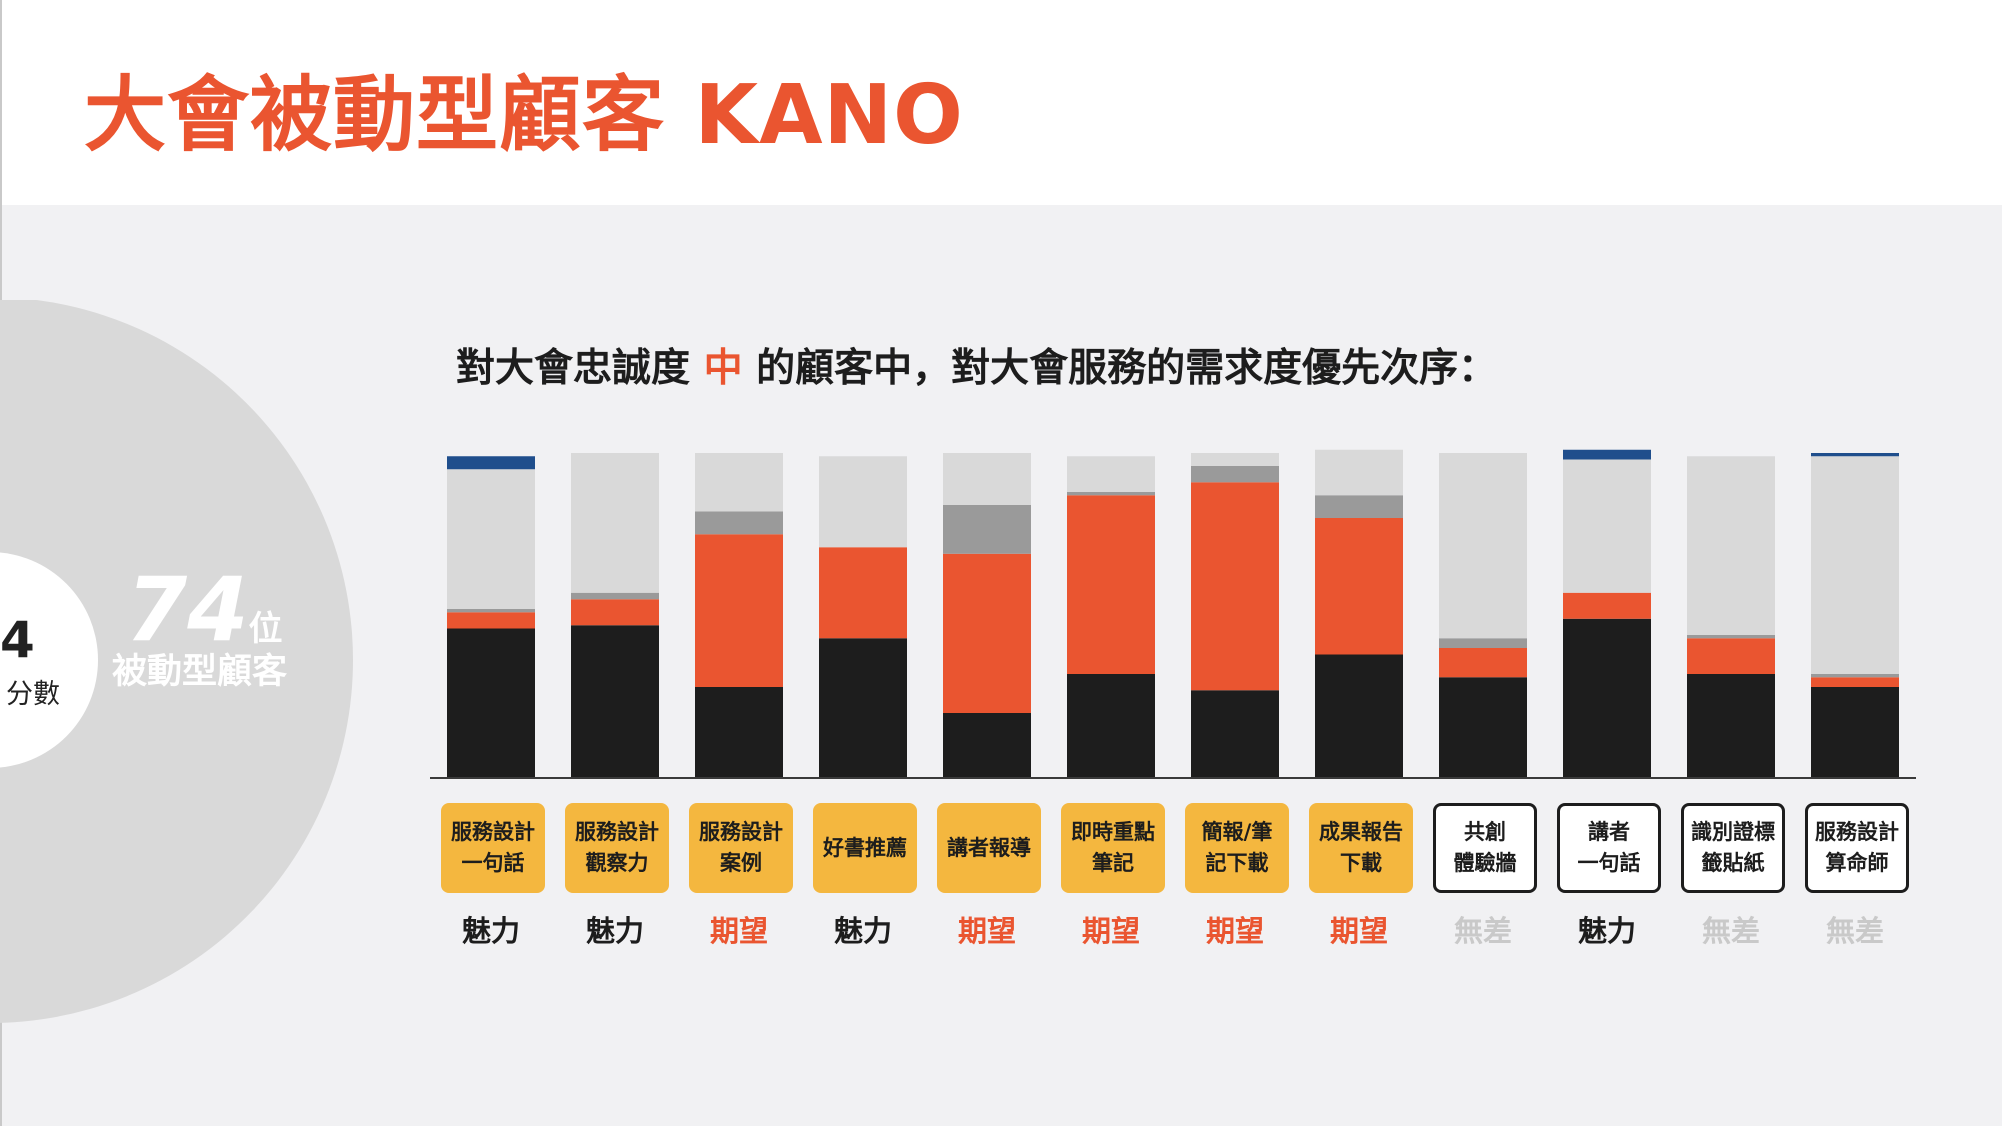 The image size is (2002, 1126). I want to click on category-label-box: 成果報告 下載, so click(1361, 848).